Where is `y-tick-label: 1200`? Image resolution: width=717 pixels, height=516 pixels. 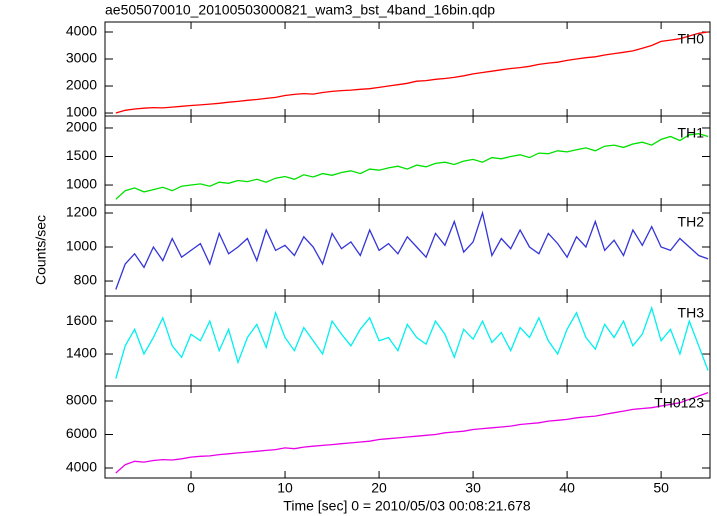
y-tick-label: 1200 is located at coordinates (81, 212).